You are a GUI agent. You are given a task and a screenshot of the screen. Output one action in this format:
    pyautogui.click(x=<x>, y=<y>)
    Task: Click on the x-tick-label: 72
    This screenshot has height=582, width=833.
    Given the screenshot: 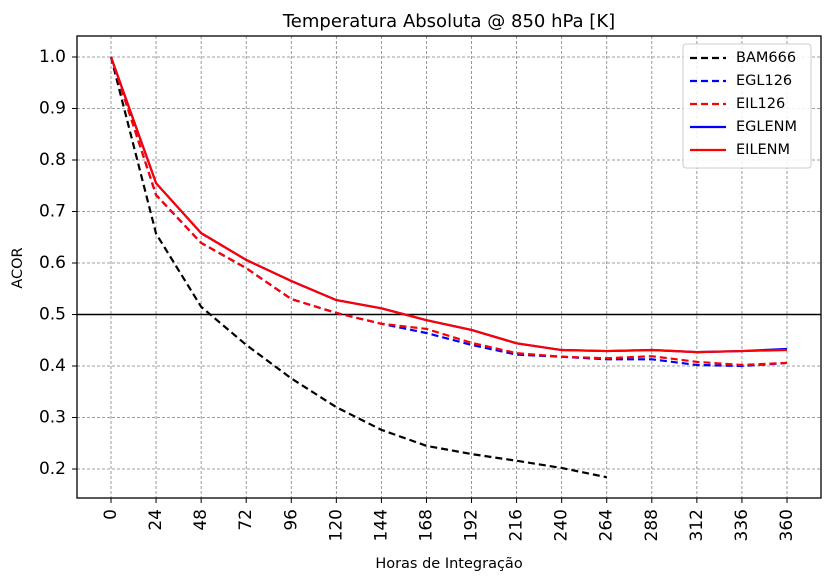 What is the action you would take?
    pyautogui.click(x=246, y=520)
    